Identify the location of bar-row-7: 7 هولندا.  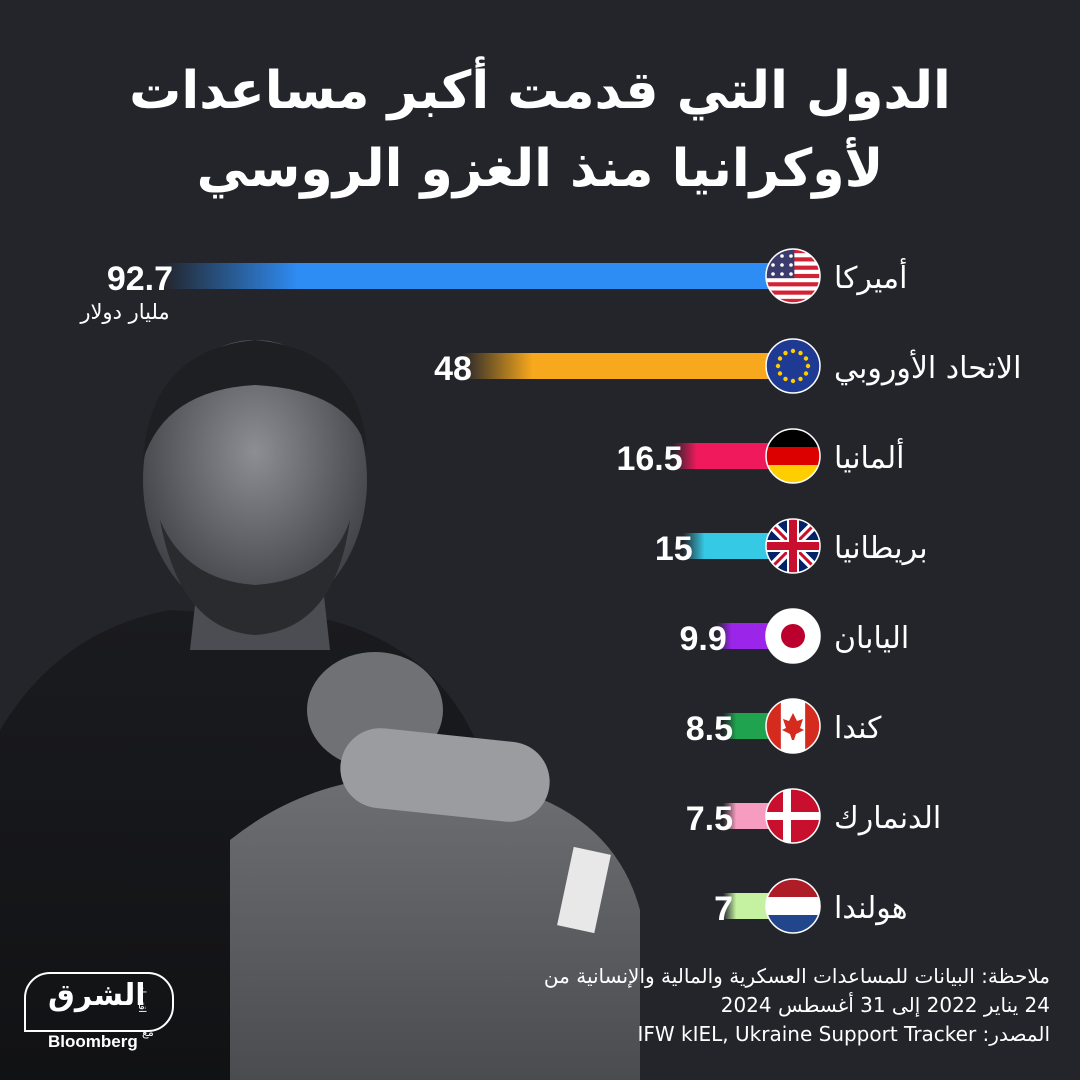
(811, 906).